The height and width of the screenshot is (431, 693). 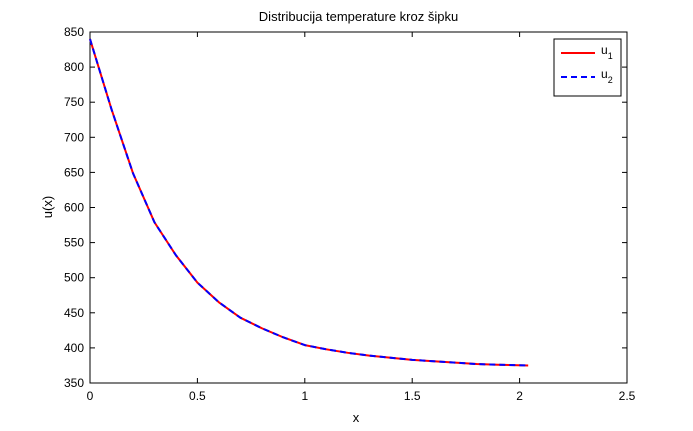 I want to click on y-tick-label: 600, so click(x=74, y=208).